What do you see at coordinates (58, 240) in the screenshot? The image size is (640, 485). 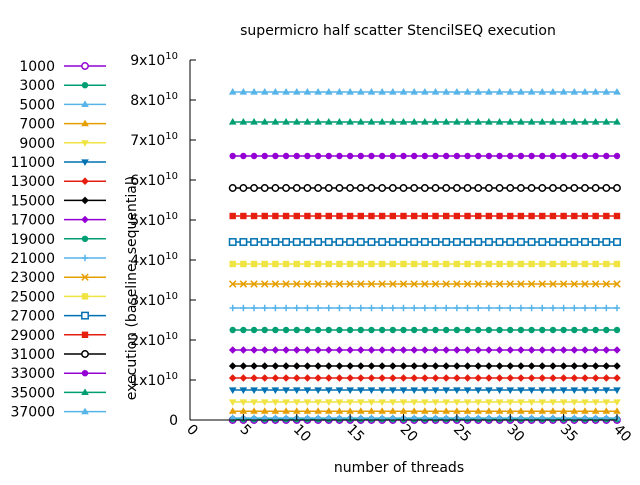 I see `legend-item: 19000` at bounding box center [58, 240].